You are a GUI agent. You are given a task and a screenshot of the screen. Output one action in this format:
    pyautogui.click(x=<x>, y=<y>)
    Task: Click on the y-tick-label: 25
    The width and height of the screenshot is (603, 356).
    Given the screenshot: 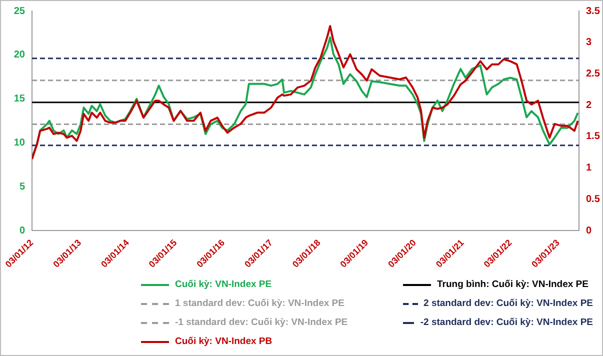 What is the action you would take?
    pyautogui.click(x=20, y=11)
    